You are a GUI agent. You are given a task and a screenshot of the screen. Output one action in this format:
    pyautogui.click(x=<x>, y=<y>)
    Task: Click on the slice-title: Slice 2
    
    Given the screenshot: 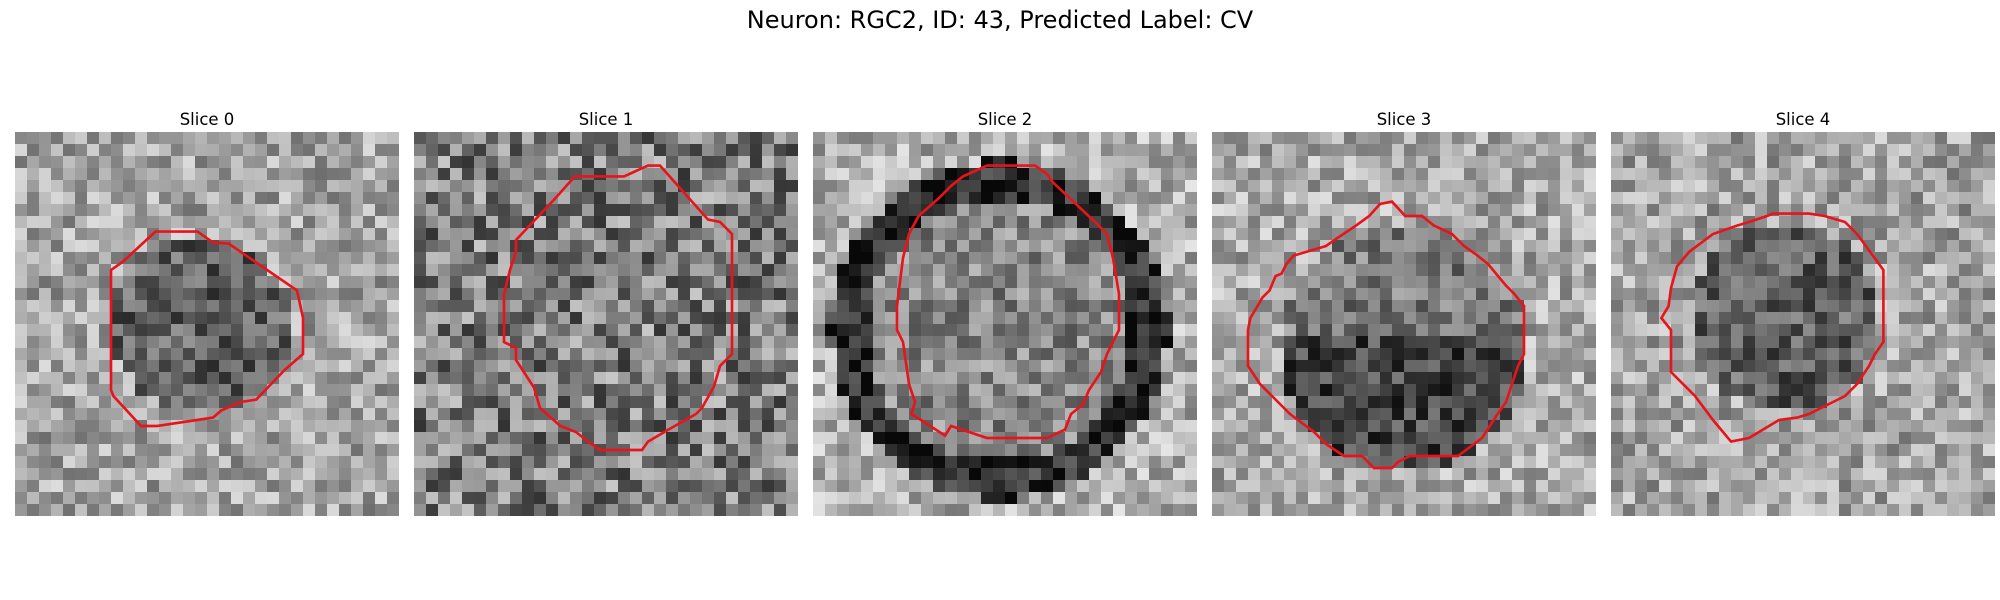 What is the action you would take?
    pyautogui.click(x=1005, y=119)
    